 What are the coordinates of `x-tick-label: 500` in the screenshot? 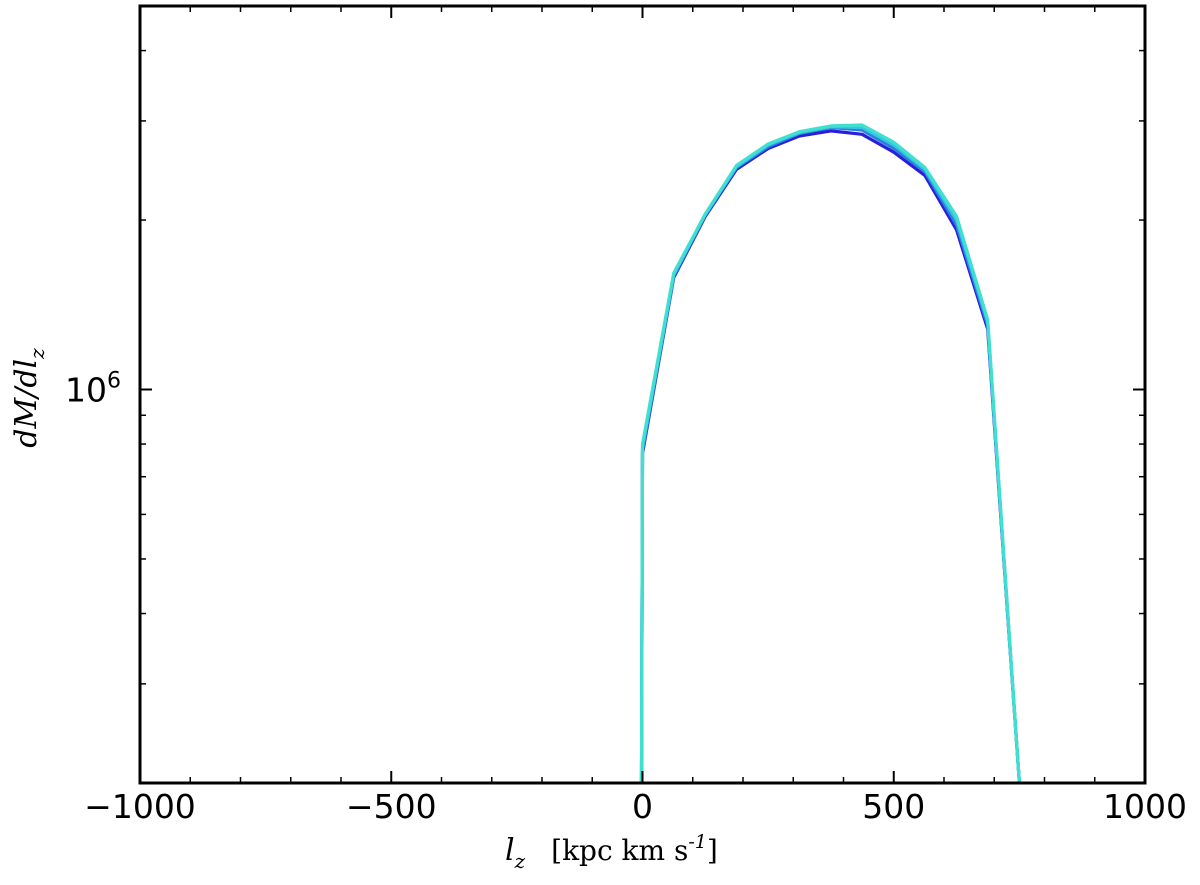 It's located at (893, 806).